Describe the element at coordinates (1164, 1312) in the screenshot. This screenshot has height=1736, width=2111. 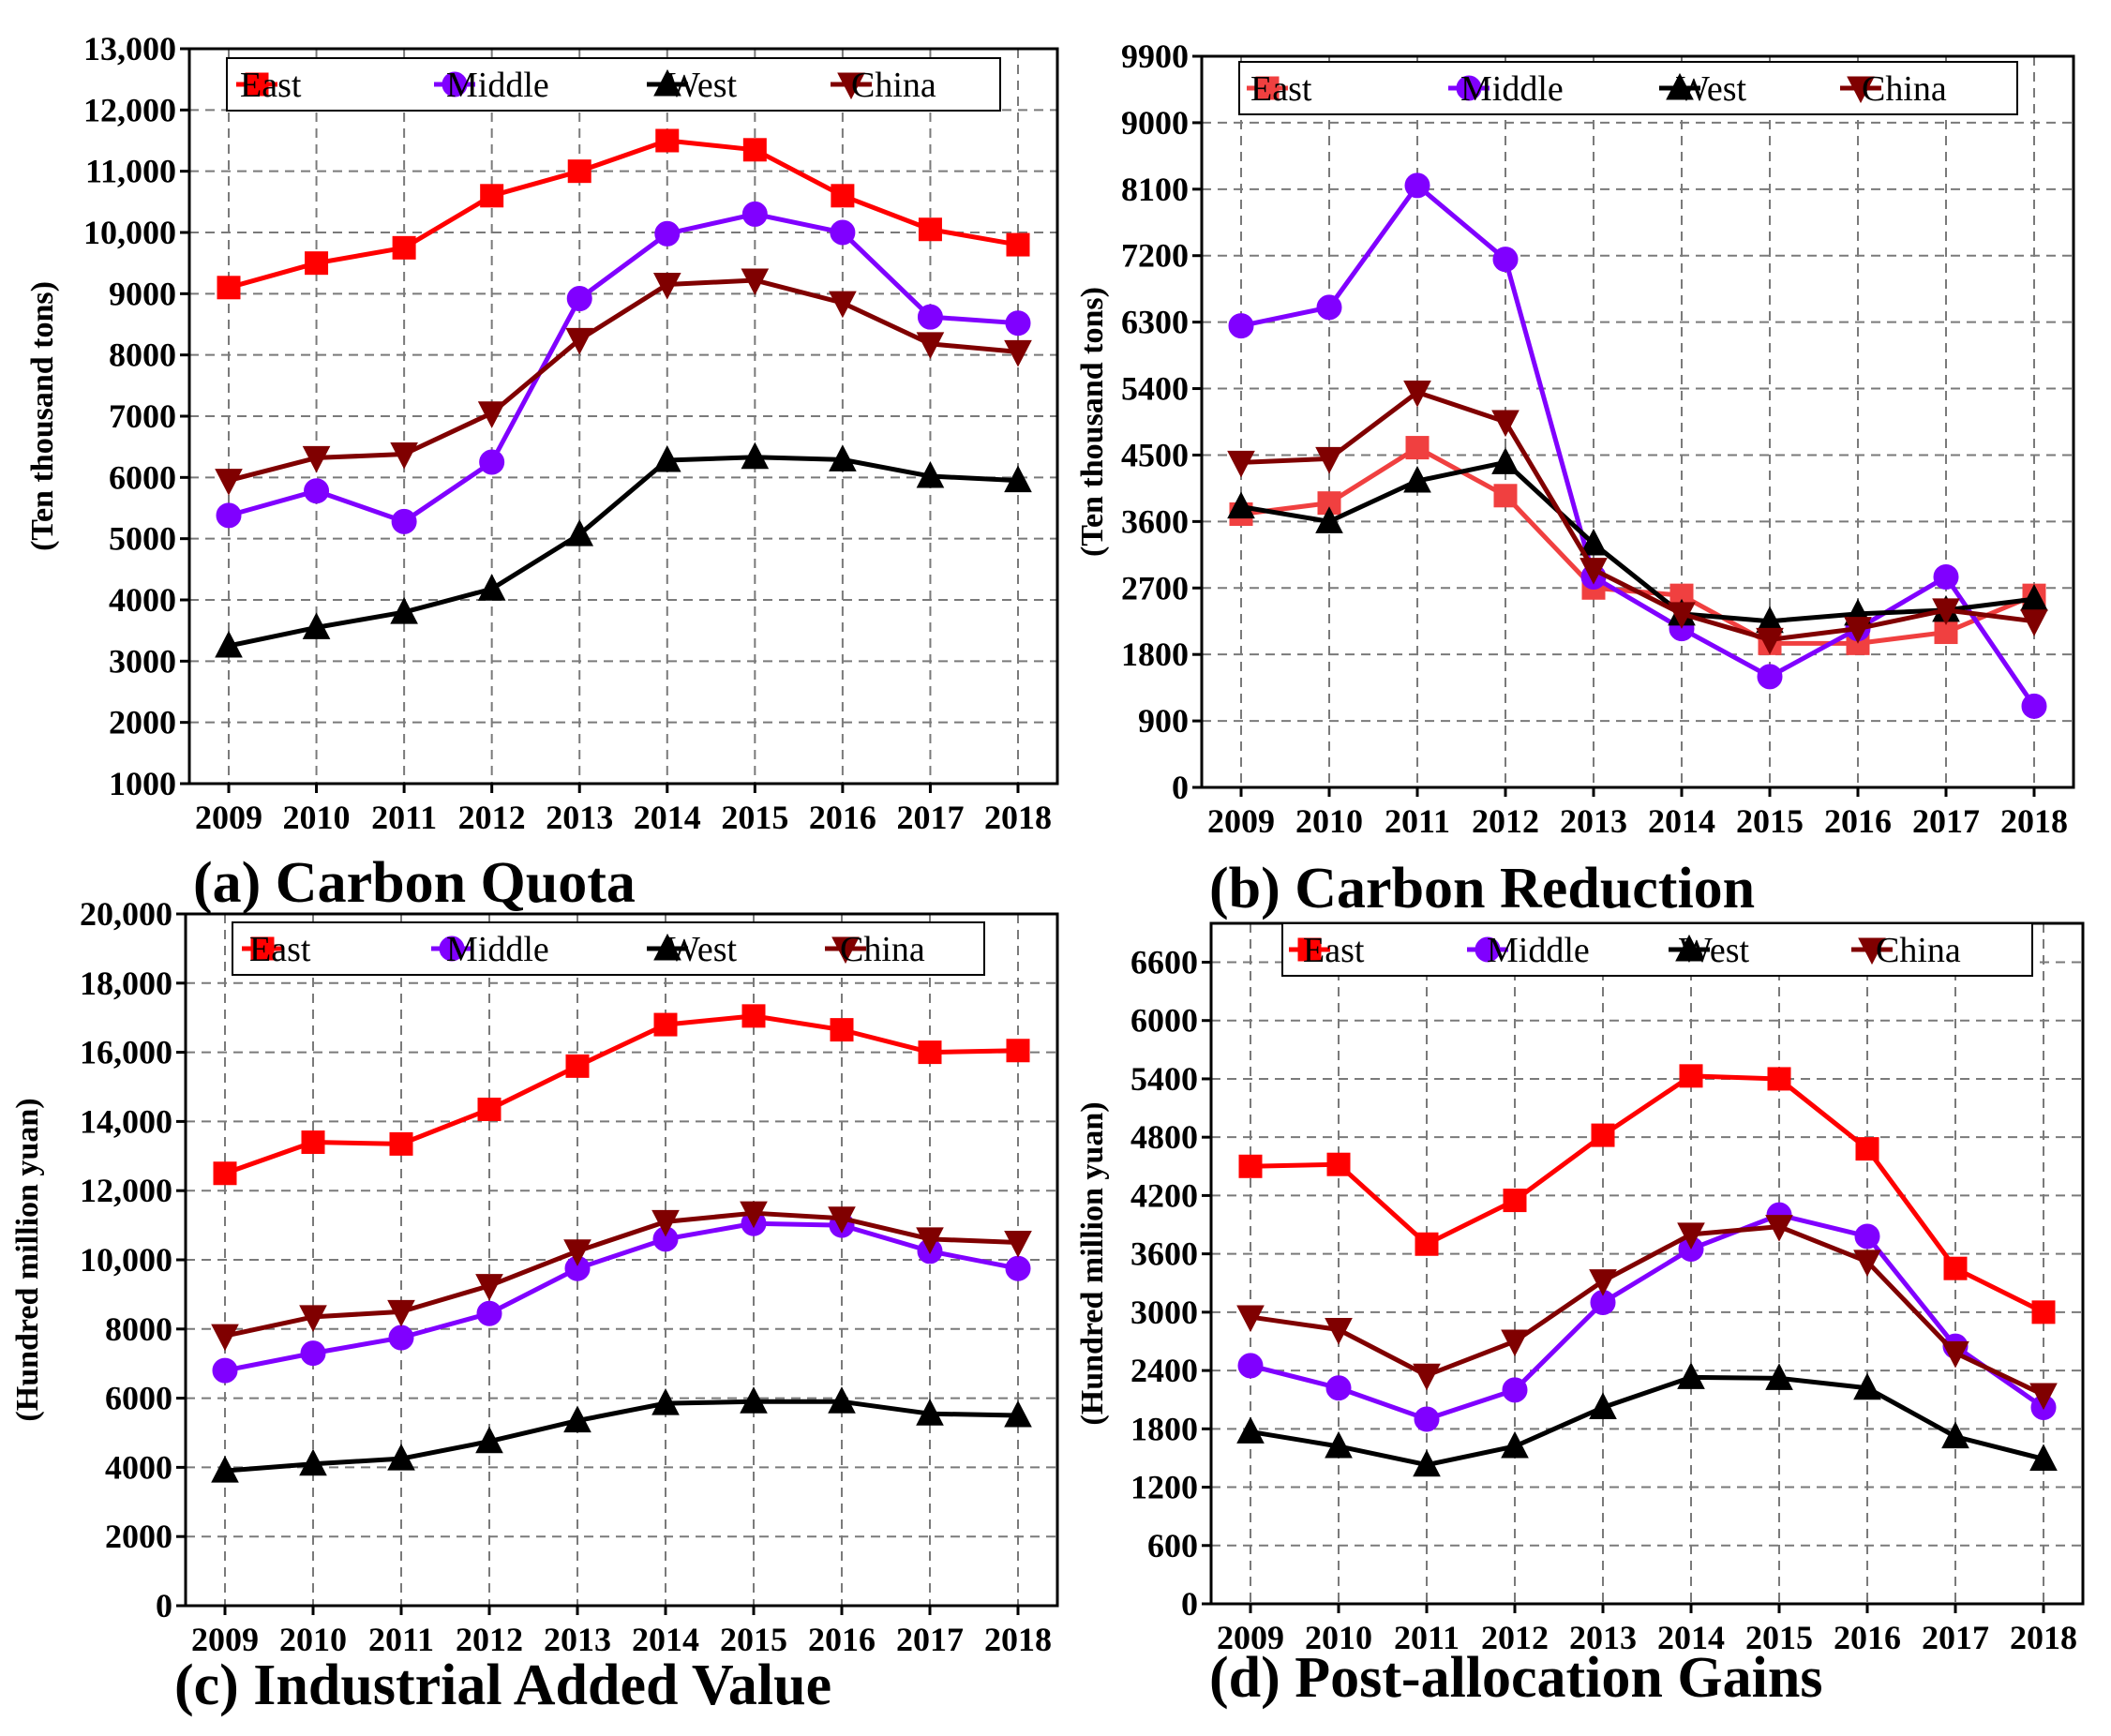
I see `y-tick-label: 3000` at that location.